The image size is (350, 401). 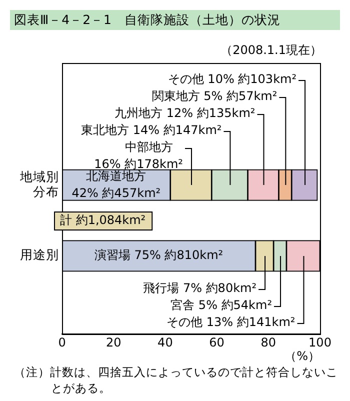 I want to click on annotation: 計 約1,084km², so click(x=103, y=220).